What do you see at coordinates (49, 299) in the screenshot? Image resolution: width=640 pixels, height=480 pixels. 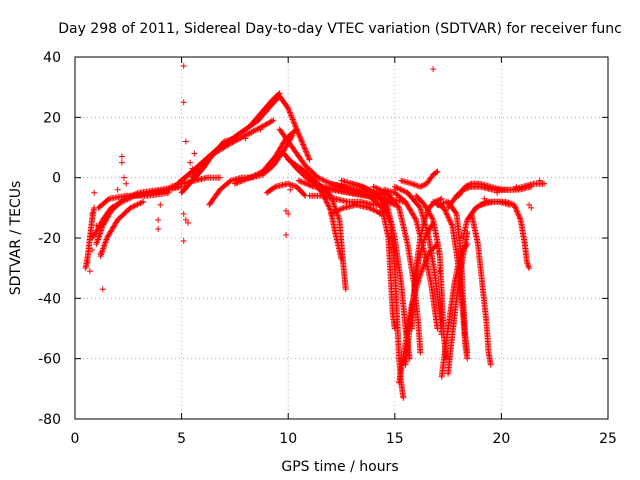 I see `y-tick-label: -40` at bounding box center [49, 299].